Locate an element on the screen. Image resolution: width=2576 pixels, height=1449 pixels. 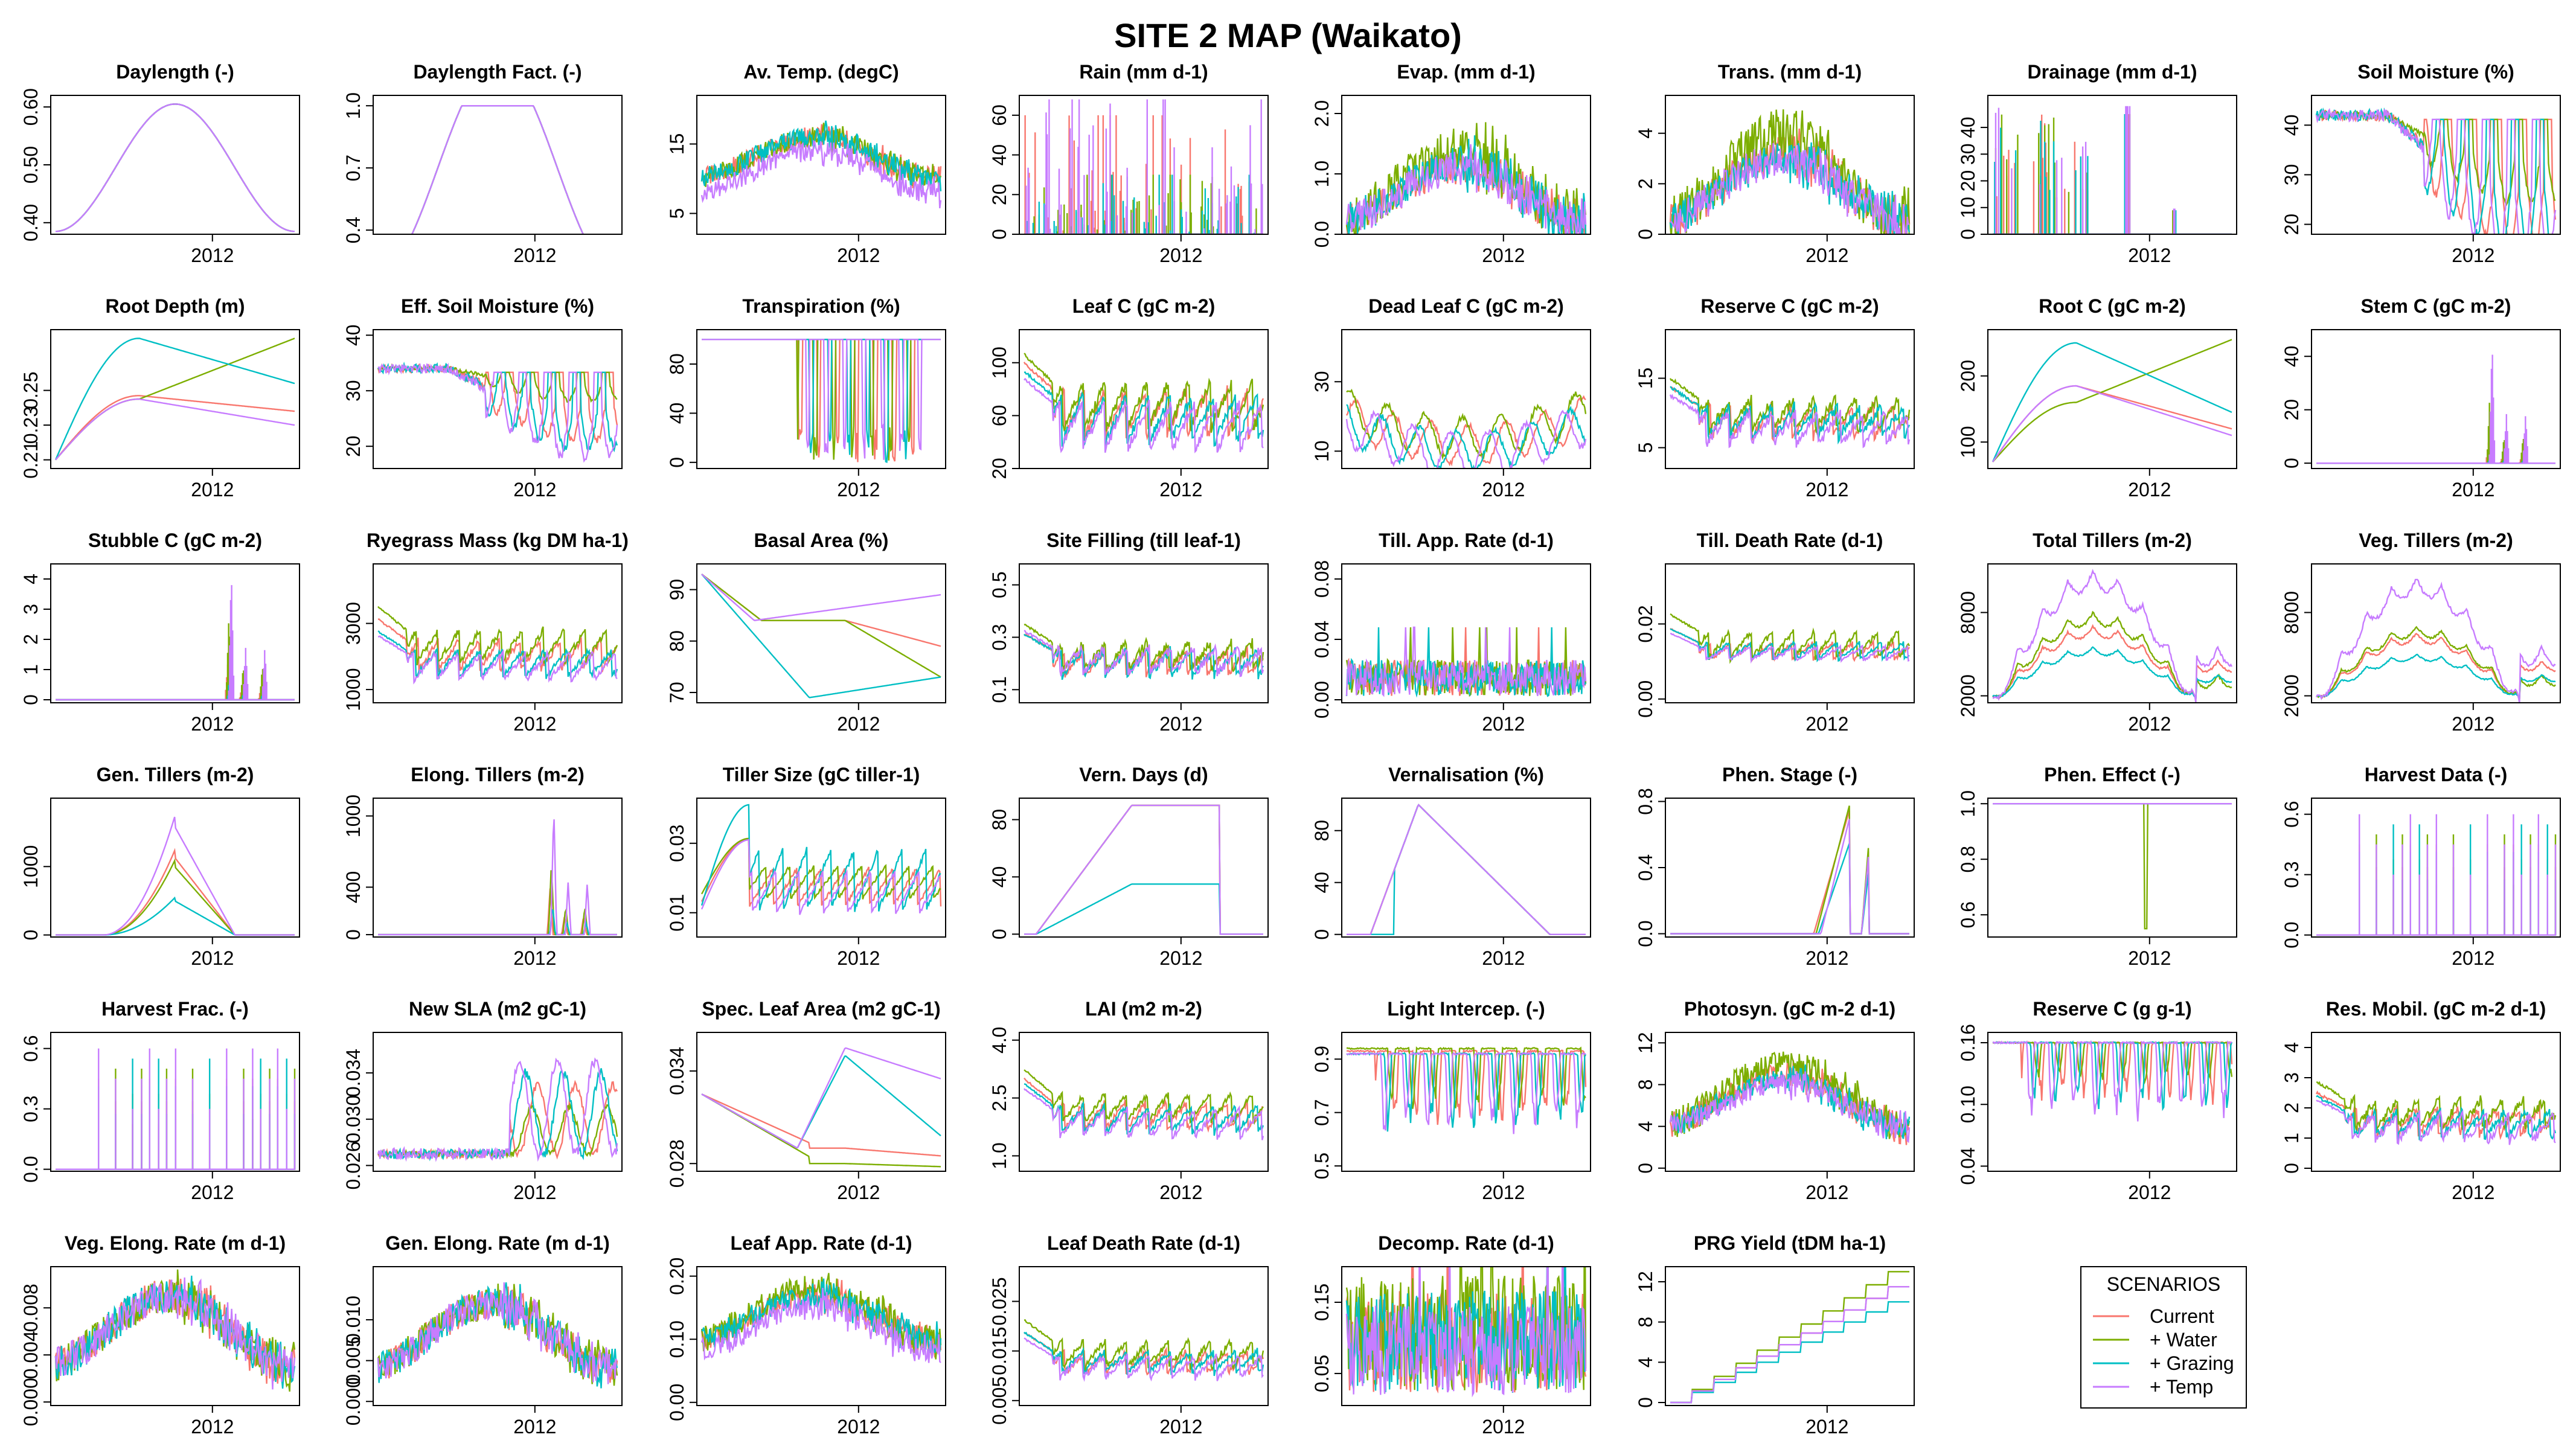
y-tick-label: 0.25 is located at coordinates (31, 390).